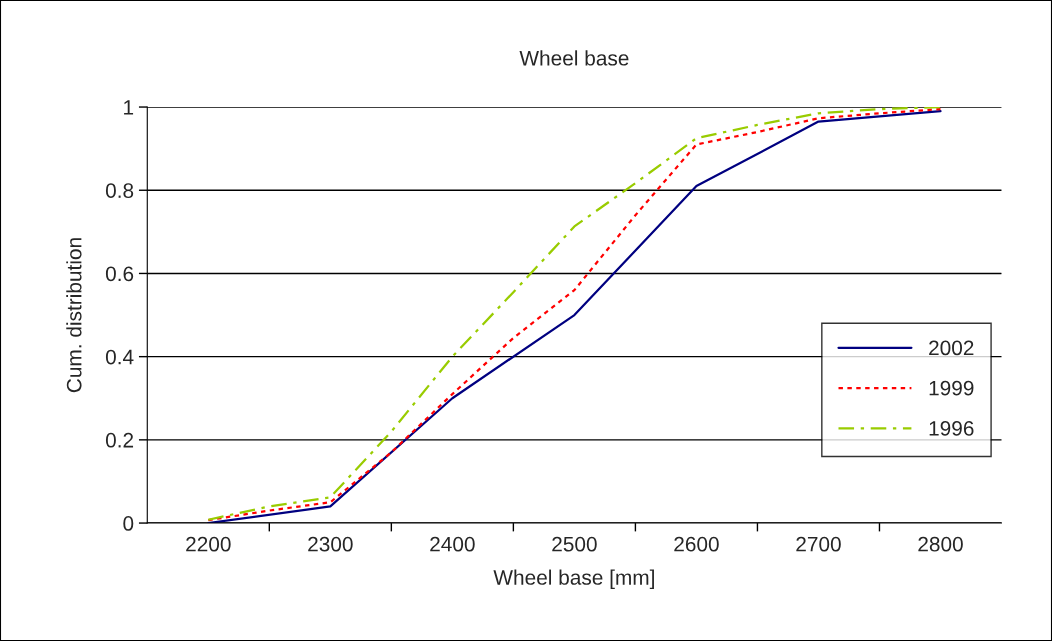 This screenshot has width=1052, height=641. Describe the element at coordinates (818, 544) in the screenshot. I see `x-tick-label: 2700` at that location.